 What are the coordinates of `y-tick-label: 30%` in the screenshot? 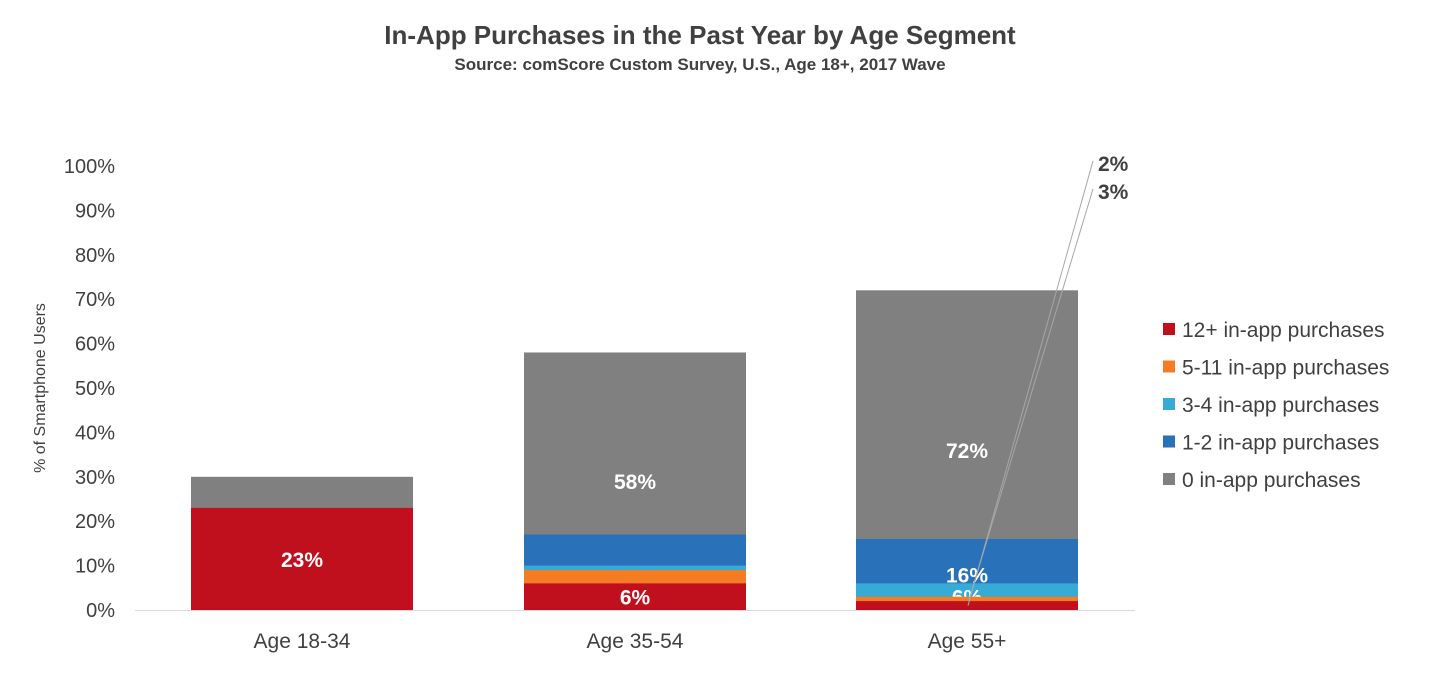 It's located at (95, 478).